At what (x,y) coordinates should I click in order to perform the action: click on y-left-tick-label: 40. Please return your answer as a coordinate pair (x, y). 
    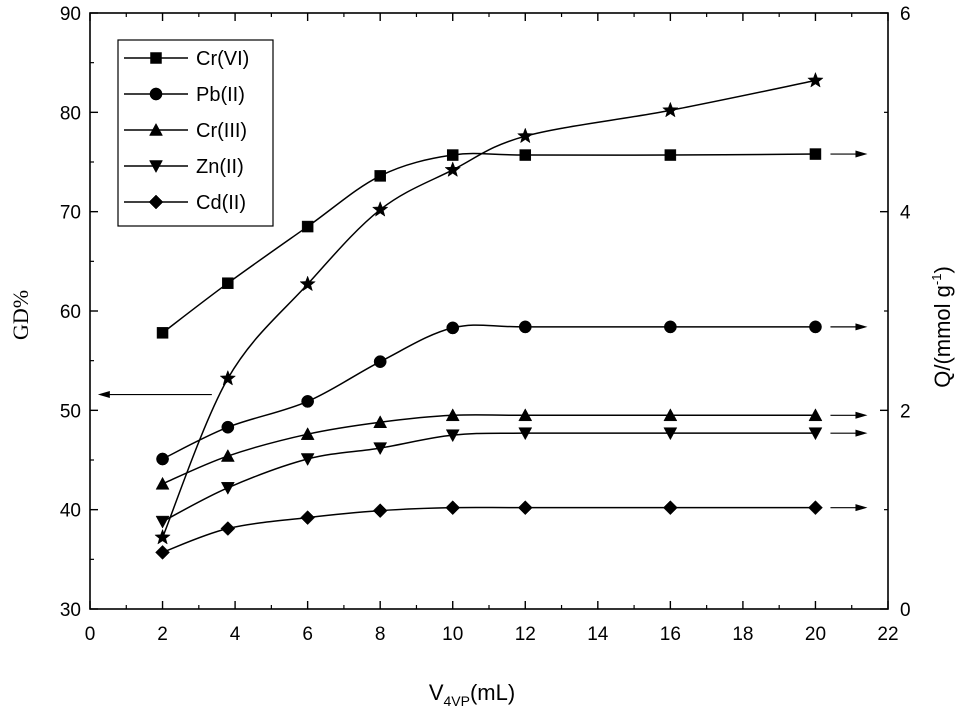
    Looking at the image, I should click on (70, 511).